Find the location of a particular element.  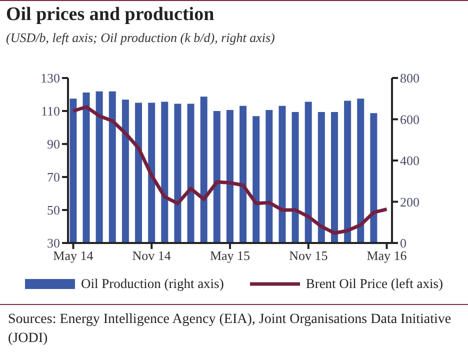

x-tick-label: May 16 is located at coordinates (387, 256).